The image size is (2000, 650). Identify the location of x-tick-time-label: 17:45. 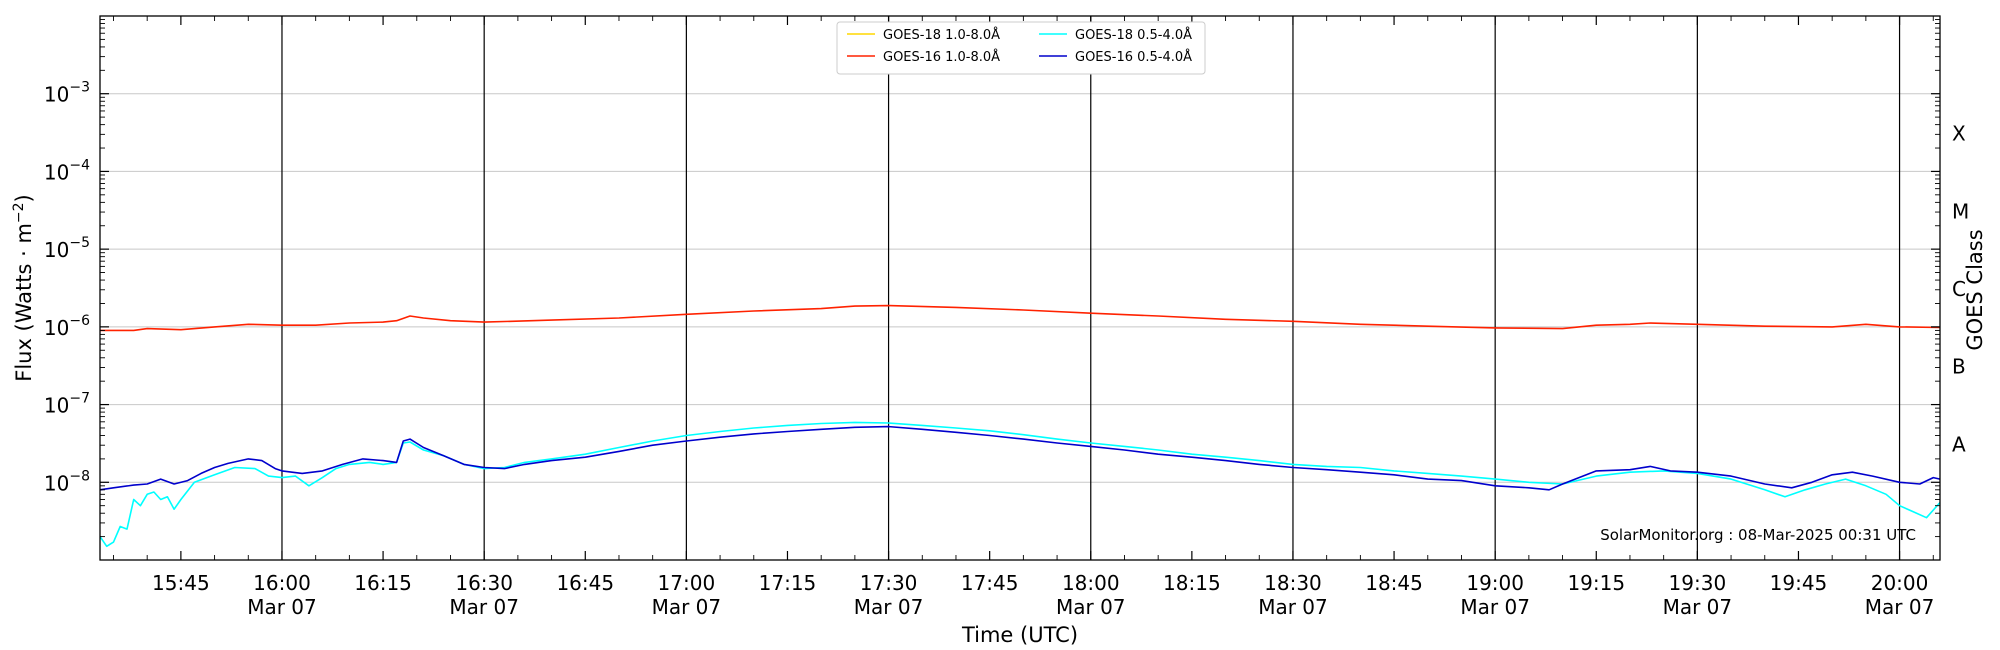
(990, 583).